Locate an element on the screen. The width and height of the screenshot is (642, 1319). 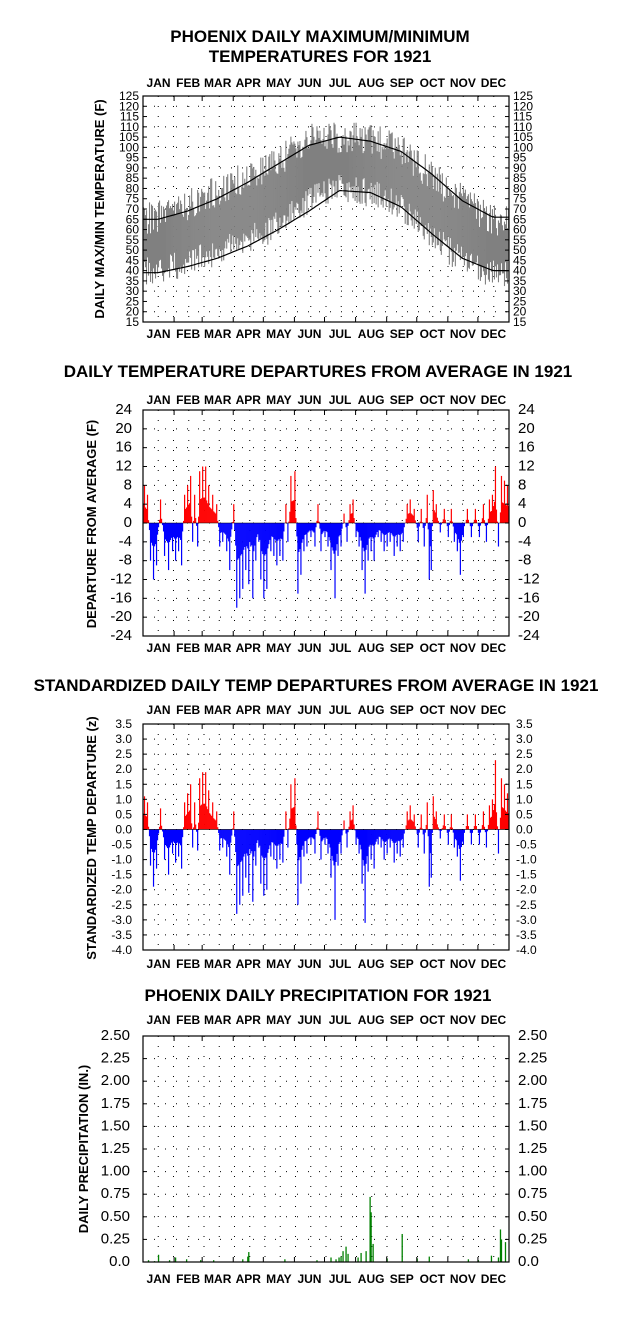
y-tick-label-right: 35 is located at coordinates (520, 281).